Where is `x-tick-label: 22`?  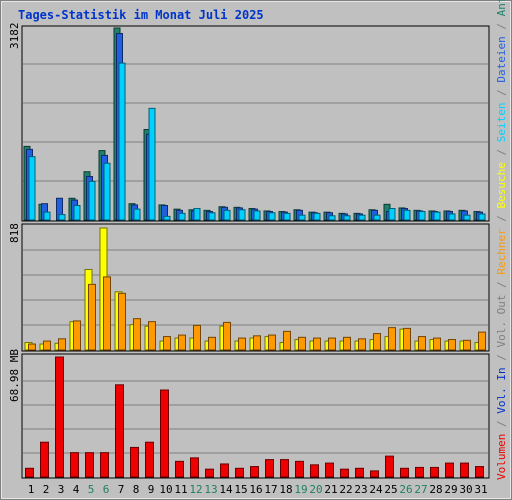 x-tick-label: 22 is located at coordinates (345, 489).